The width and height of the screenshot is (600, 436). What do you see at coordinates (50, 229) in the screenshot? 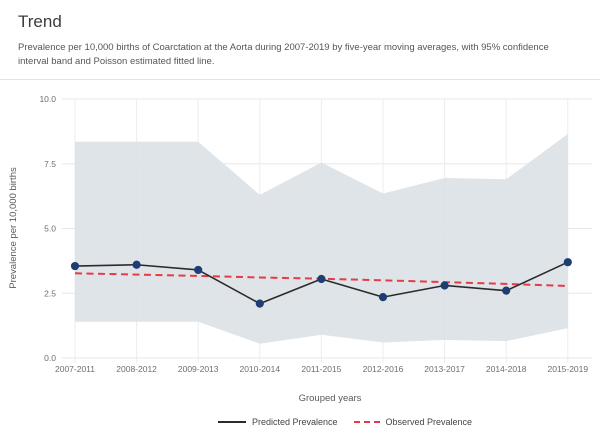
I see `y-tick-label: 5.0` at bounding box center [50, 229].